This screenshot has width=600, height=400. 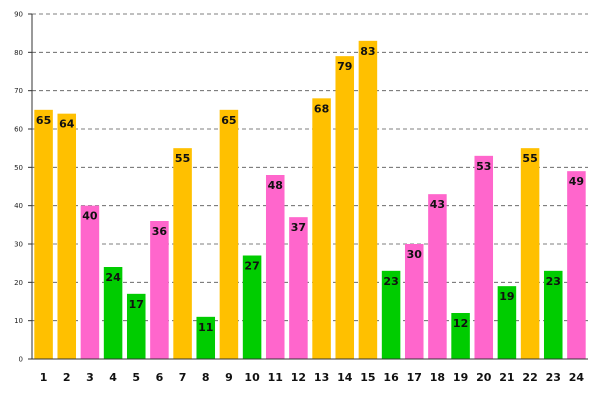 What do you see at coordinates (18, 321) in the screenshot?
I see `y-tick-label: 10` at bounding box center [18, 321].